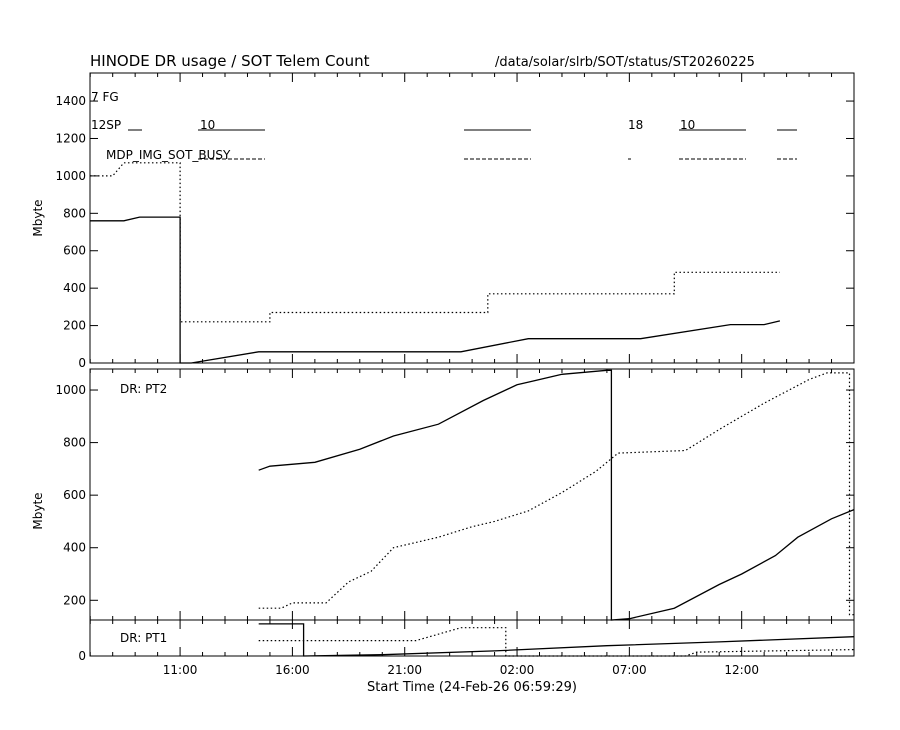 This screenshot has width=900, height=730. I want to click on x-axis-label: Start Time (24-Feb-26 06:59:29), so click(472, 687).